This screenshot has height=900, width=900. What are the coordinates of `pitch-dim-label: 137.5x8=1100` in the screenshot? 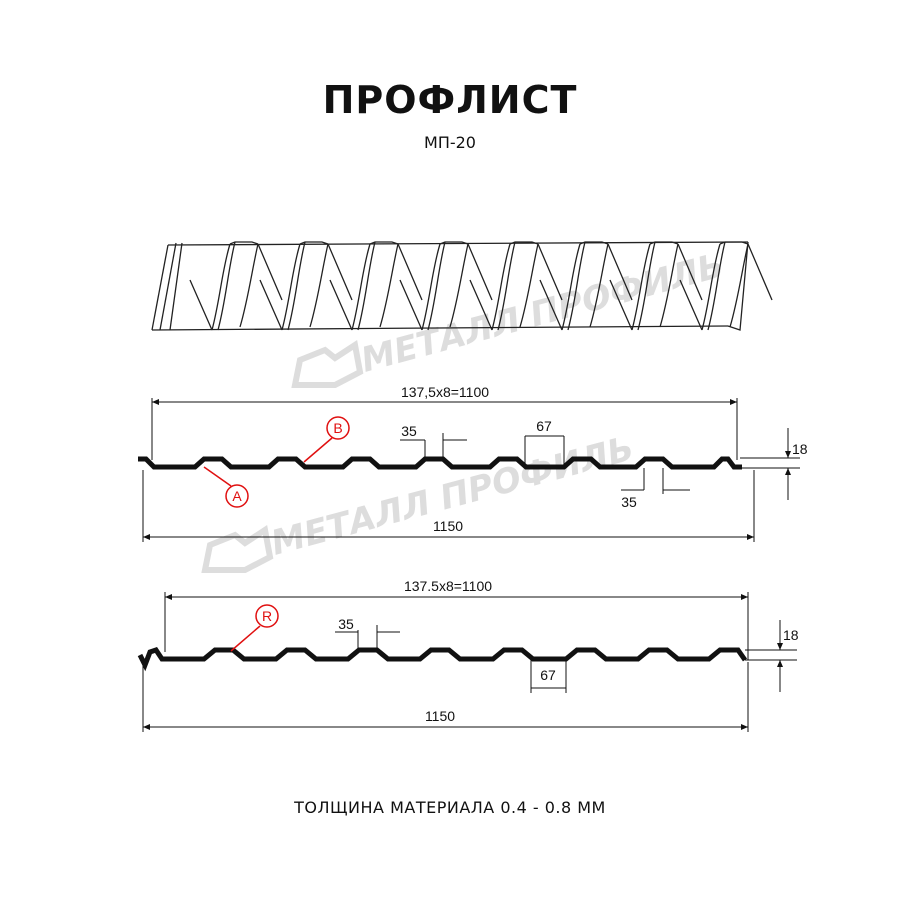 It's located at (448, 586).